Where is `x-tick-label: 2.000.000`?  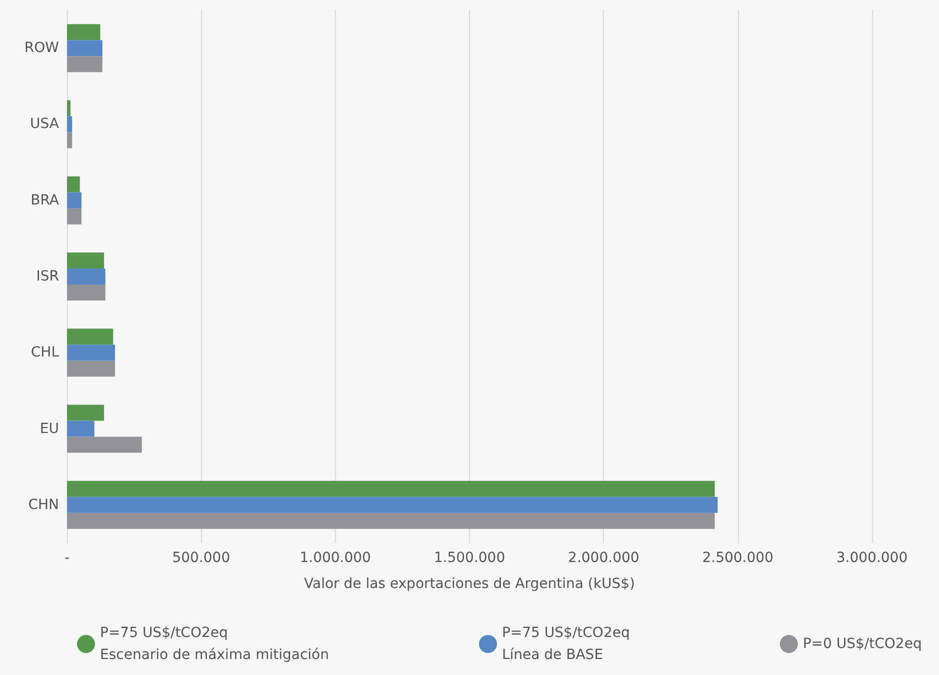 x-tick-label: 2.000.000 is located at coordinates (604, 558).